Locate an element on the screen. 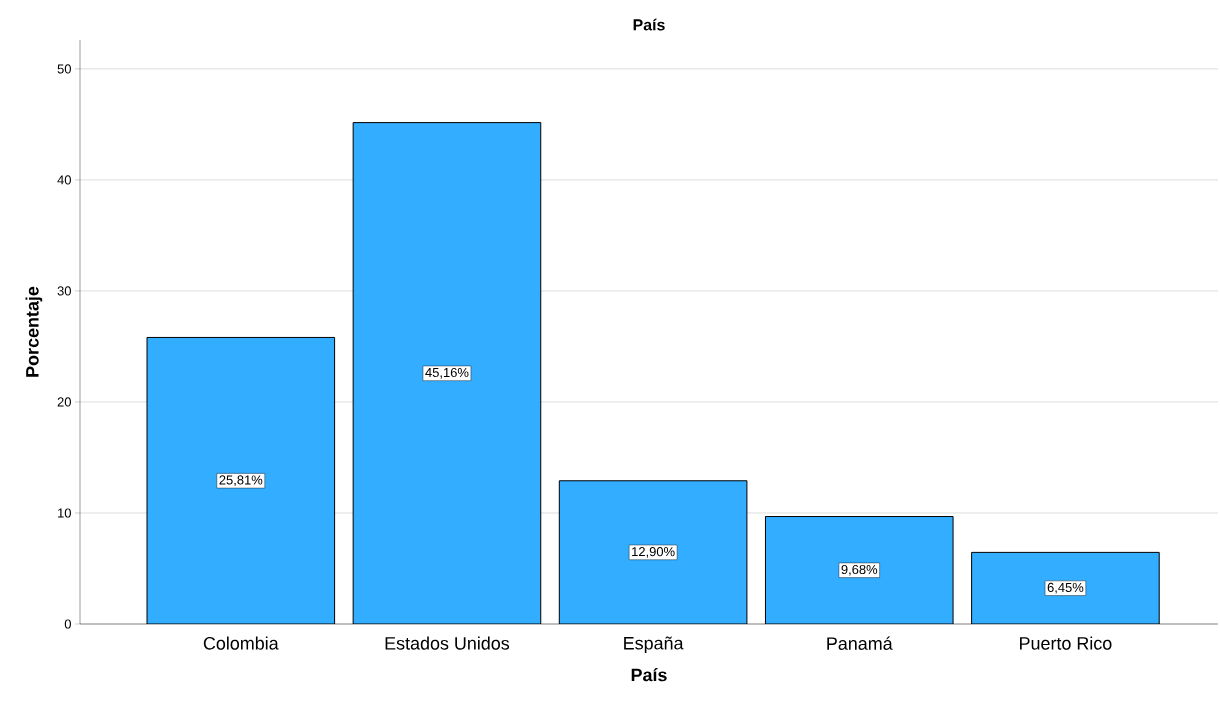 The image size is (1220, 705). x-tick-label: Estados Unidos is located at coordinates (447, 643).